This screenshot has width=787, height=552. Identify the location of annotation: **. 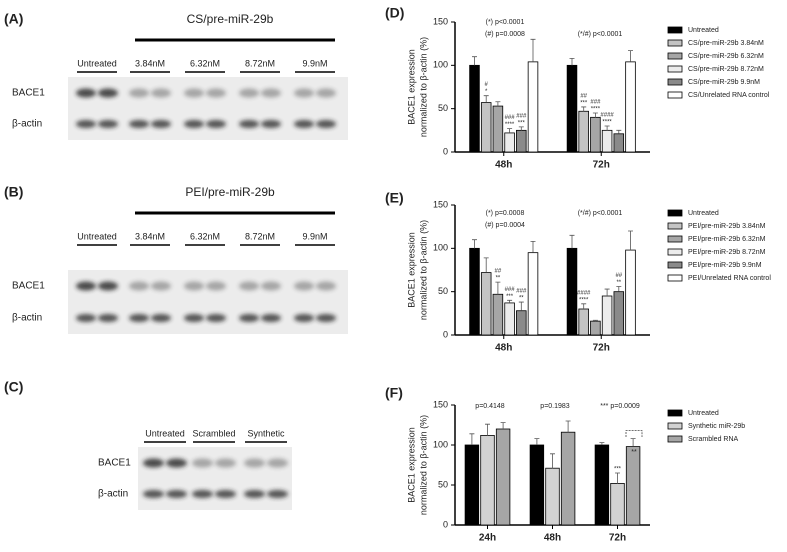
(634, 452).